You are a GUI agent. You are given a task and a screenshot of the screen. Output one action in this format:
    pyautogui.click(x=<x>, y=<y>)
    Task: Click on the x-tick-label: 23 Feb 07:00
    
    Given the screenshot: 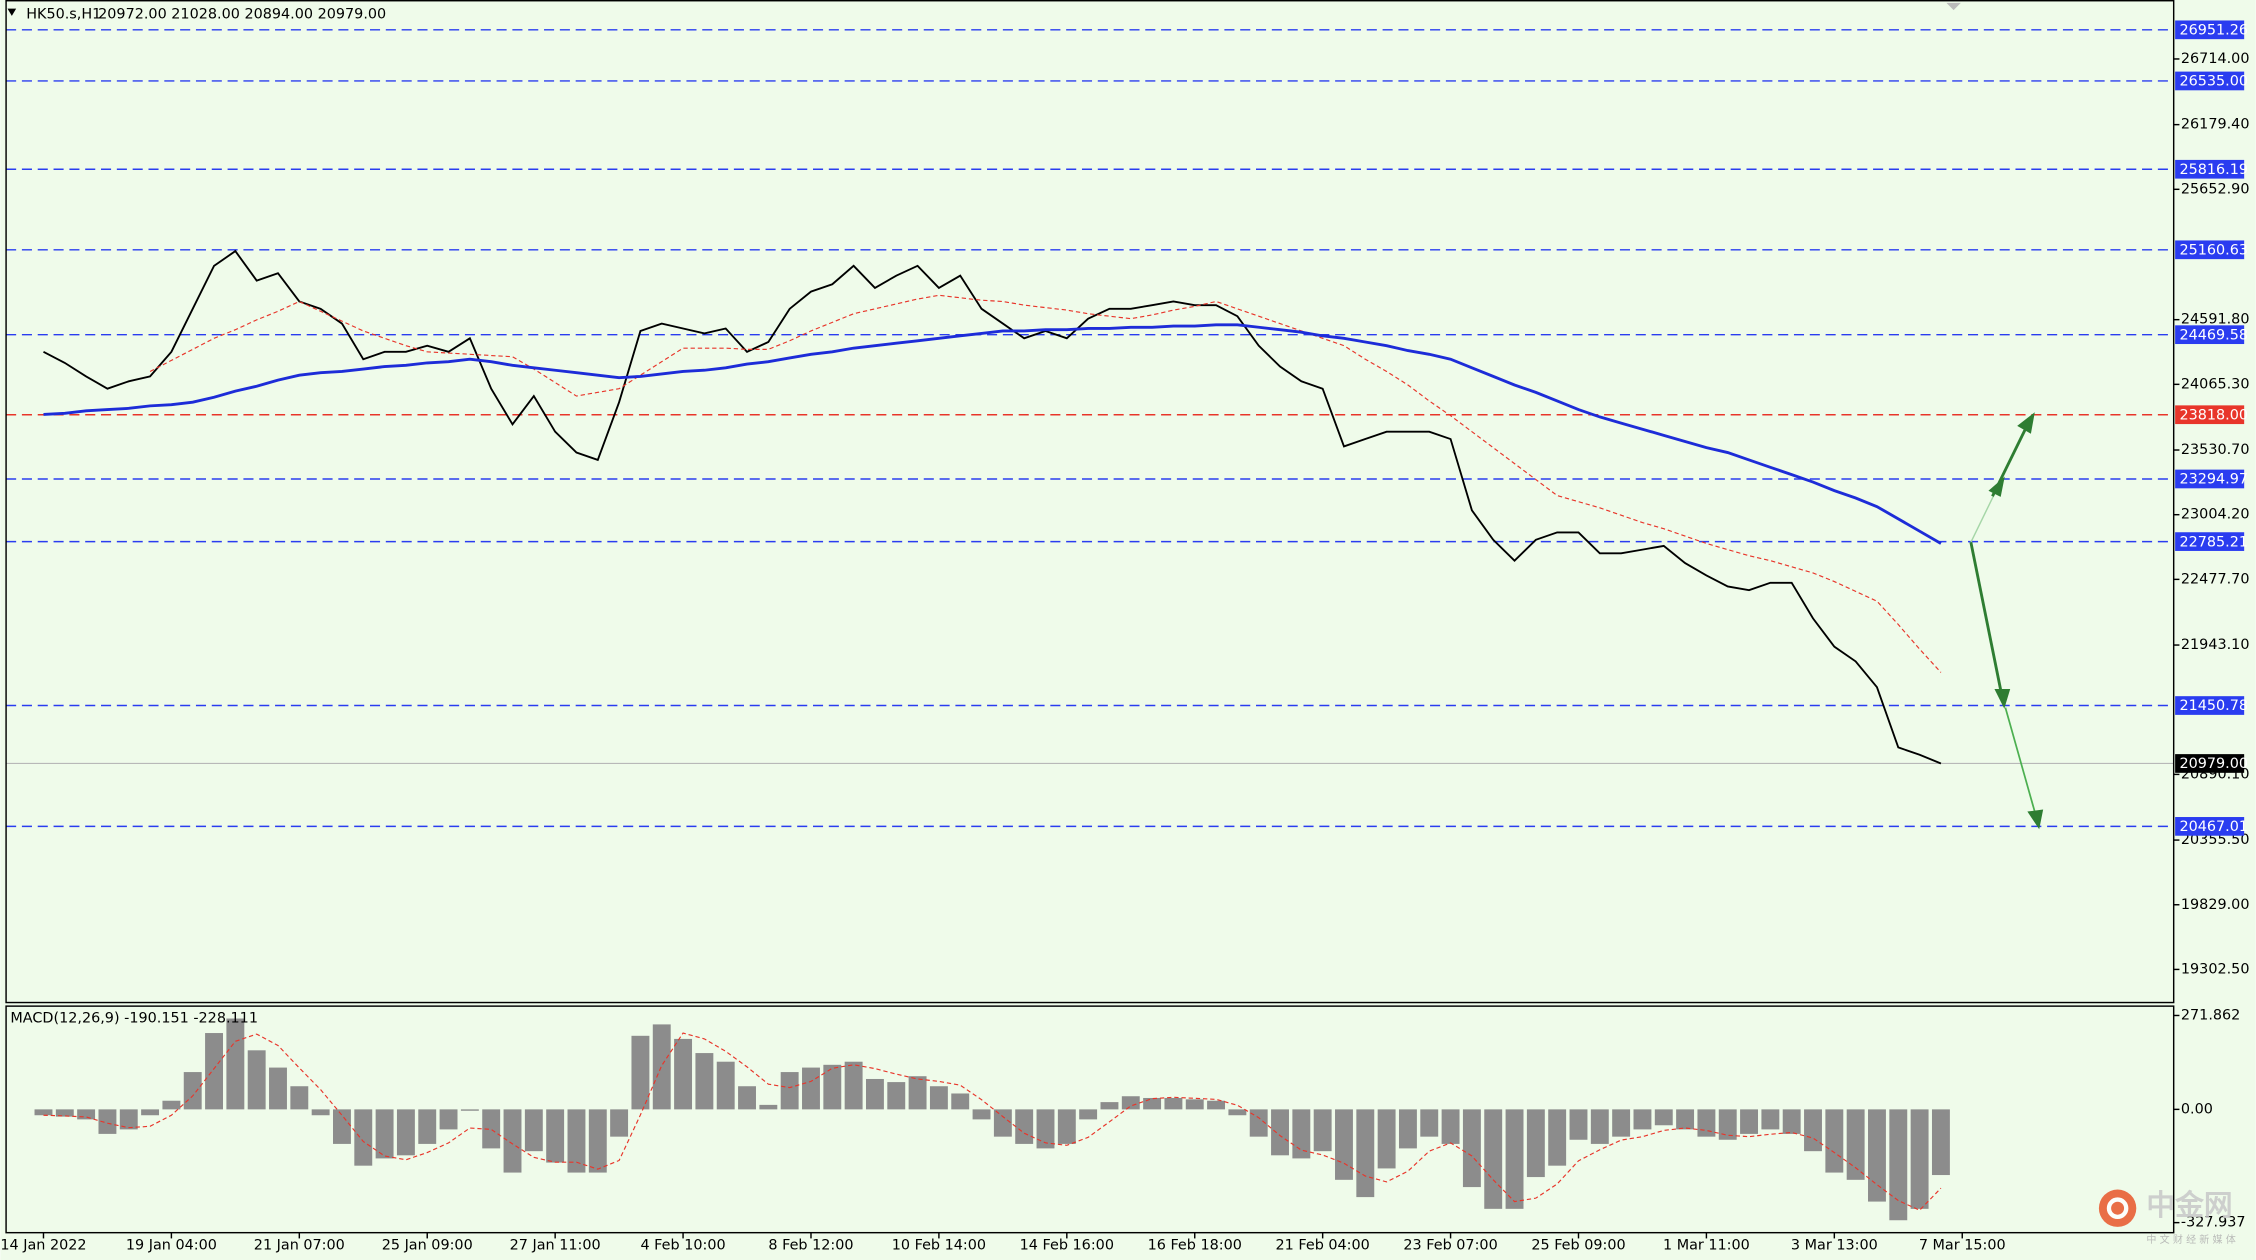 What is the action you would take?
    pyautogui.click(x=1450, y=1246)
    